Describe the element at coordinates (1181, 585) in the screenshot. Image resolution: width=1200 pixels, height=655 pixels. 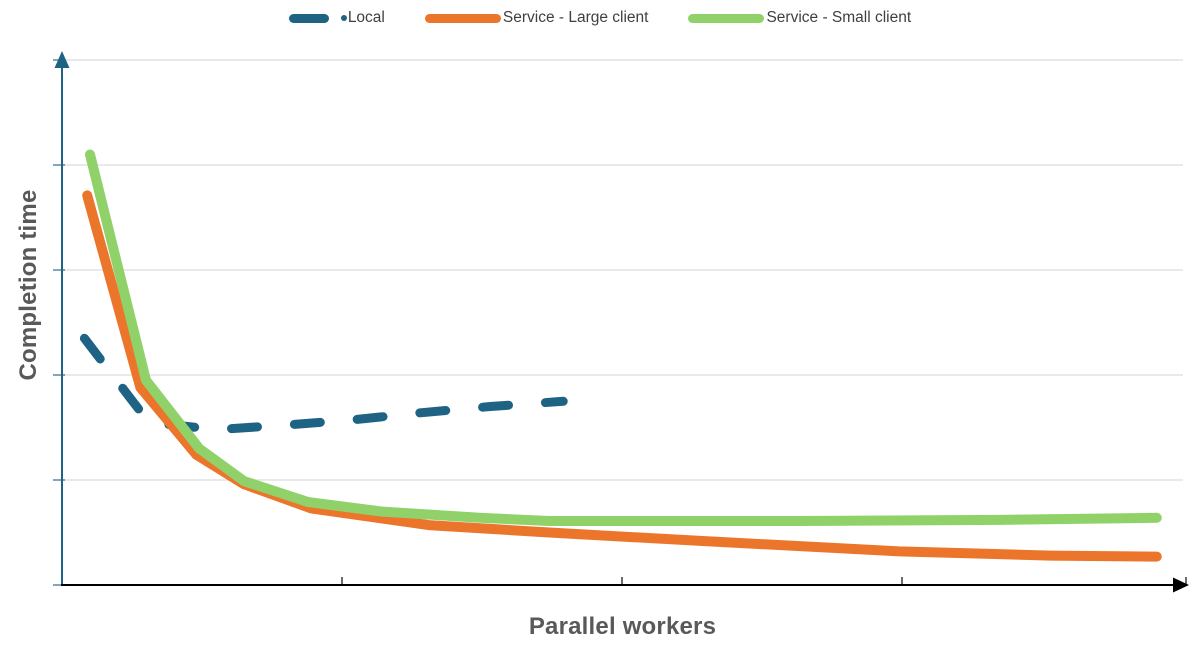
I see `x-axis-arrow-icon` at that location.